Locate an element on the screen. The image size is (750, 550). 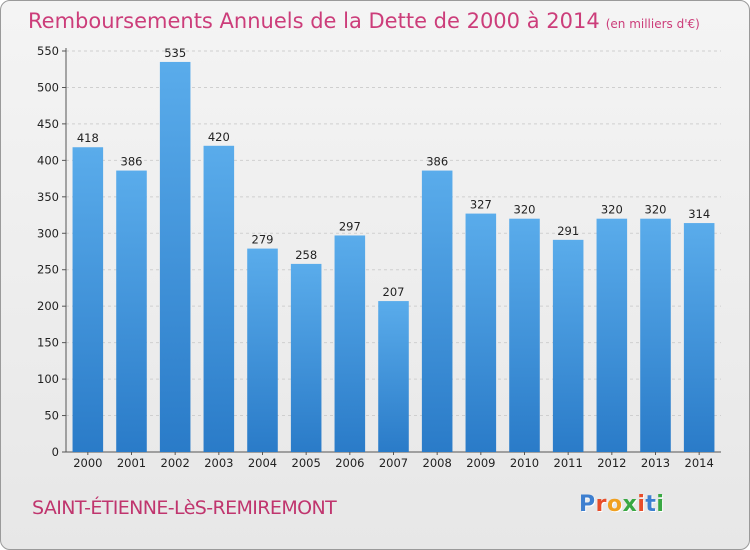
x-tick-label: 2012 is located at coordinates (611, 463).